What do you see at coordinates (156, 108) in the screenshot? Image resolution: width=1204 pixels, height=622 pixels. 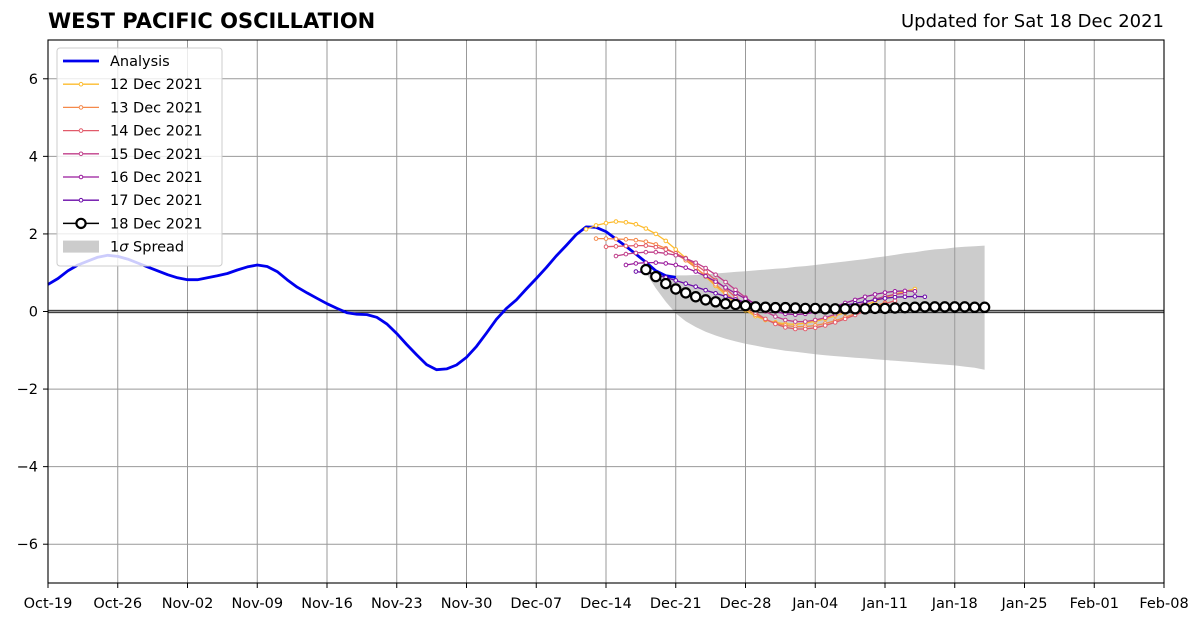 I see `legend-label: 13 Dec 2021` at bounding box center [156, 108].